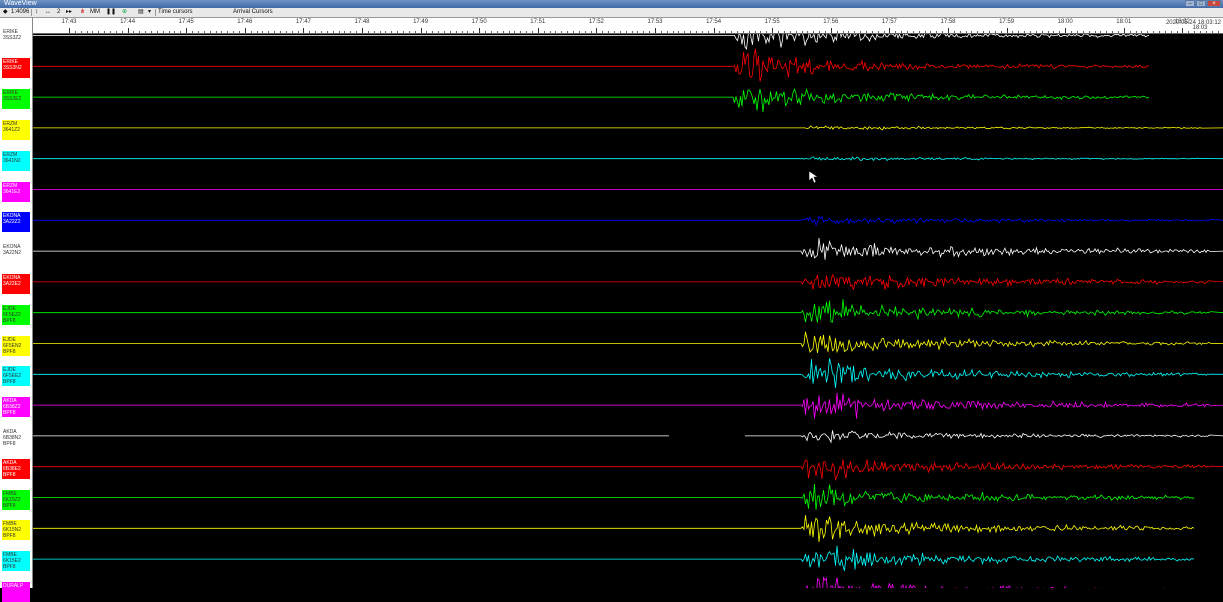 This screenshot has width=1223, height=602. I want to click on channel-code: 6K15E2, so click(12, 561).